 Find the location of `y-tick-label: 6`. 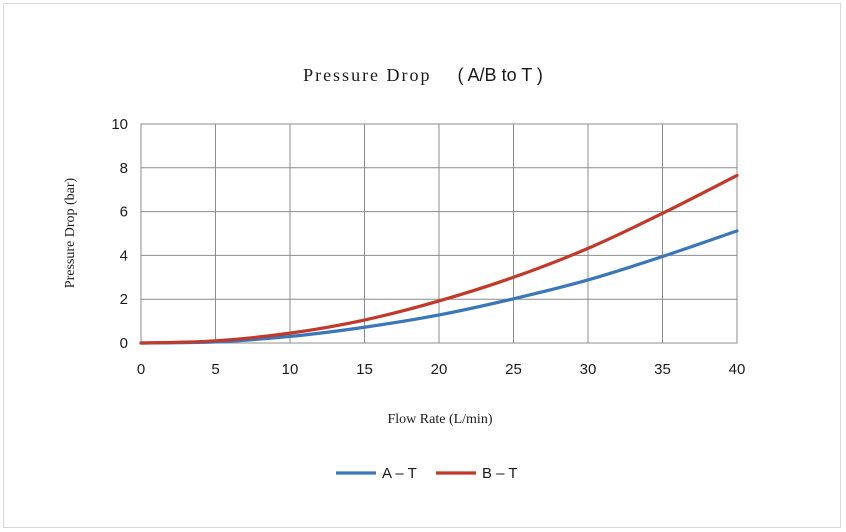

y-tick-label: 6 is located at coordinates (124, 212).